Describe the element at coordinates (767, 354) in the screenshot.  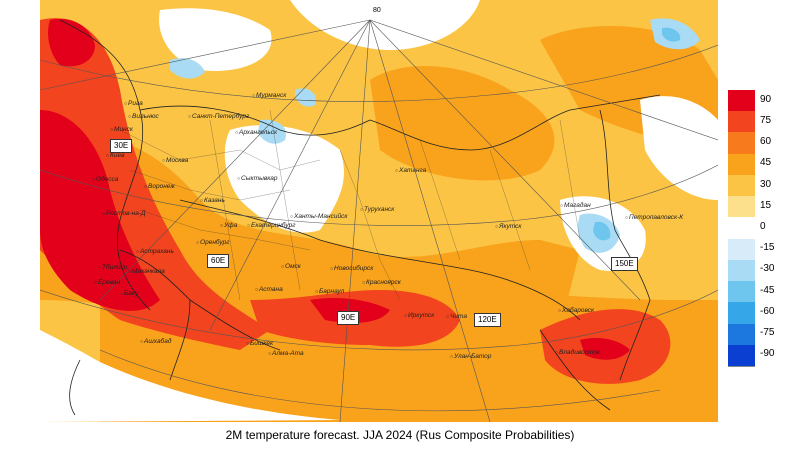
I see `legend-value: -90` at that location.